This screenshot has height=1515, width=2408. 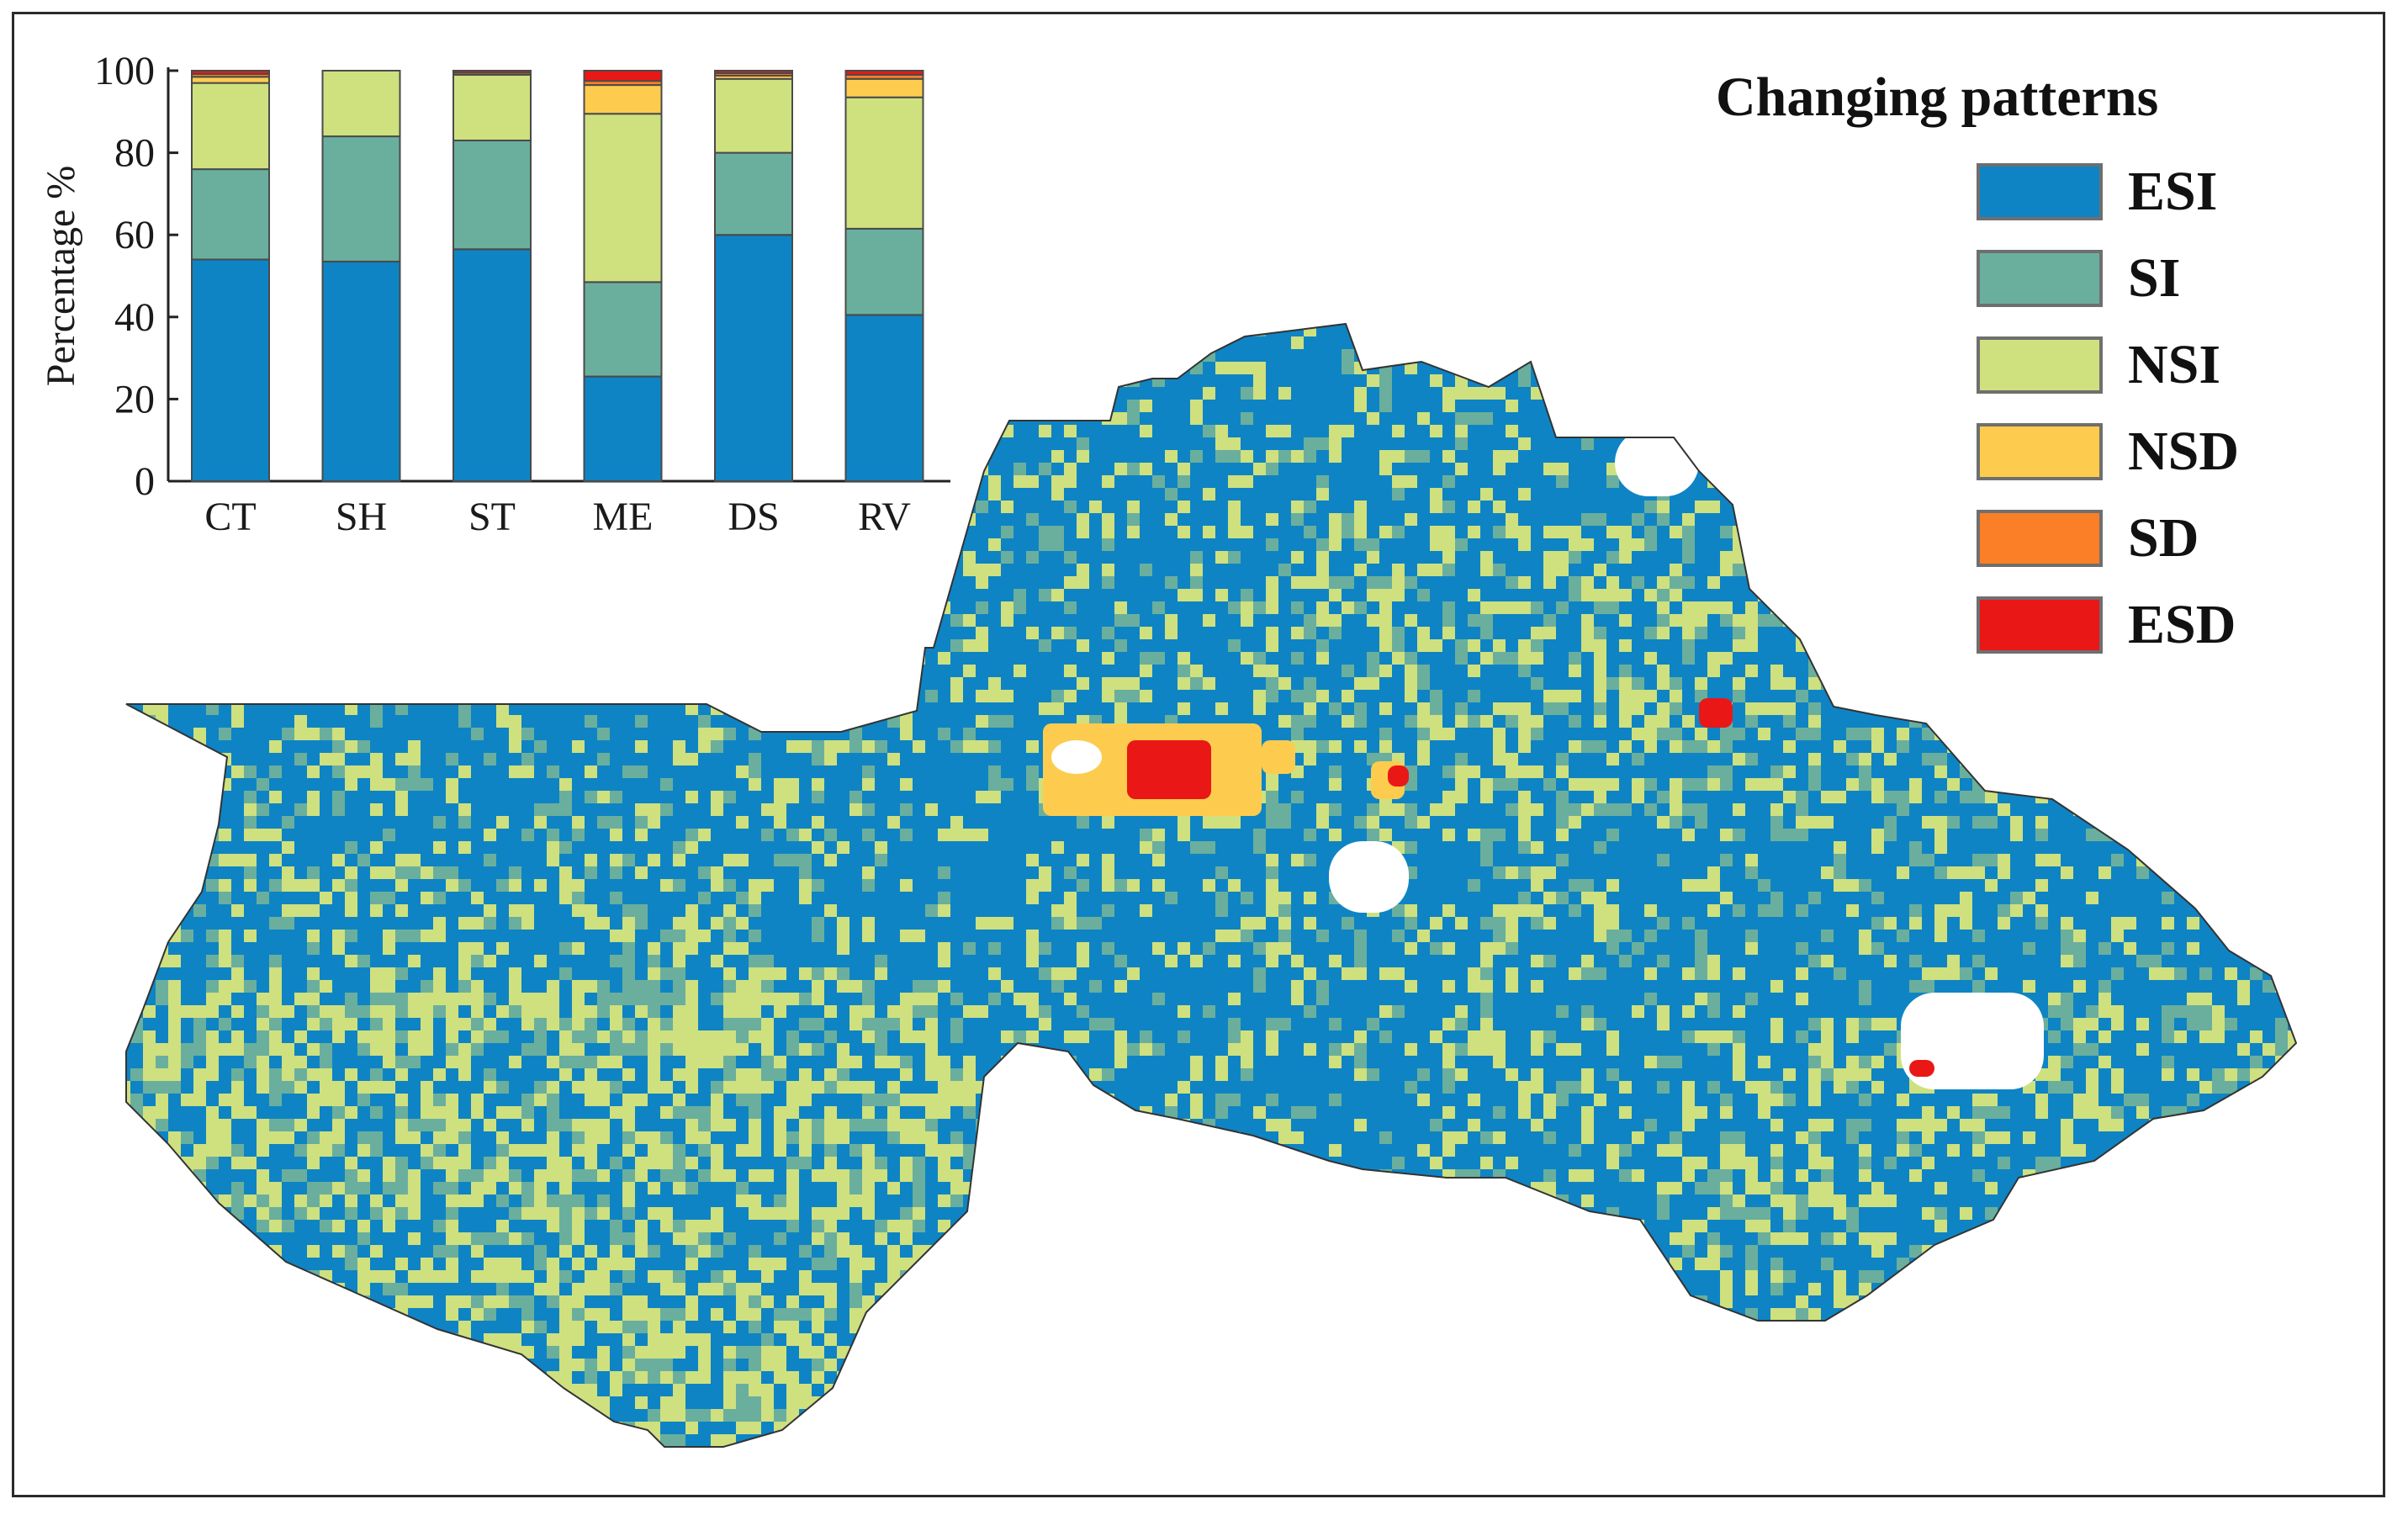 I want to click on legend-item-nsi: NSI, so click(x=2111, y=365).